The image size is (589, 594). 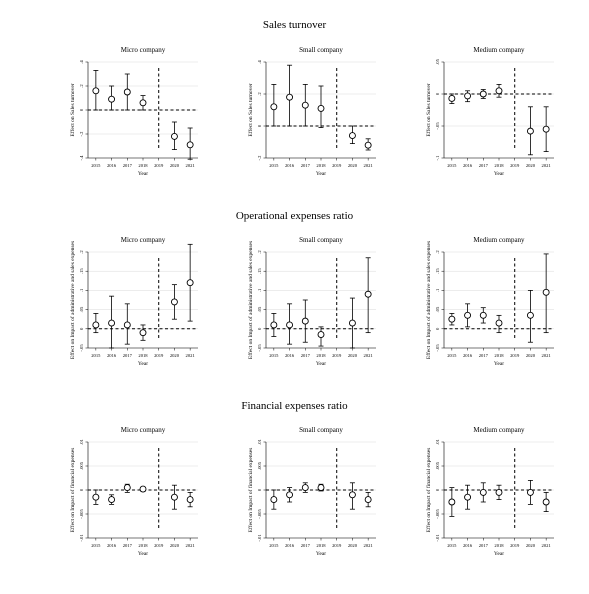 I want to click on y-tick-label: -.01, so click(x=437, y=538).